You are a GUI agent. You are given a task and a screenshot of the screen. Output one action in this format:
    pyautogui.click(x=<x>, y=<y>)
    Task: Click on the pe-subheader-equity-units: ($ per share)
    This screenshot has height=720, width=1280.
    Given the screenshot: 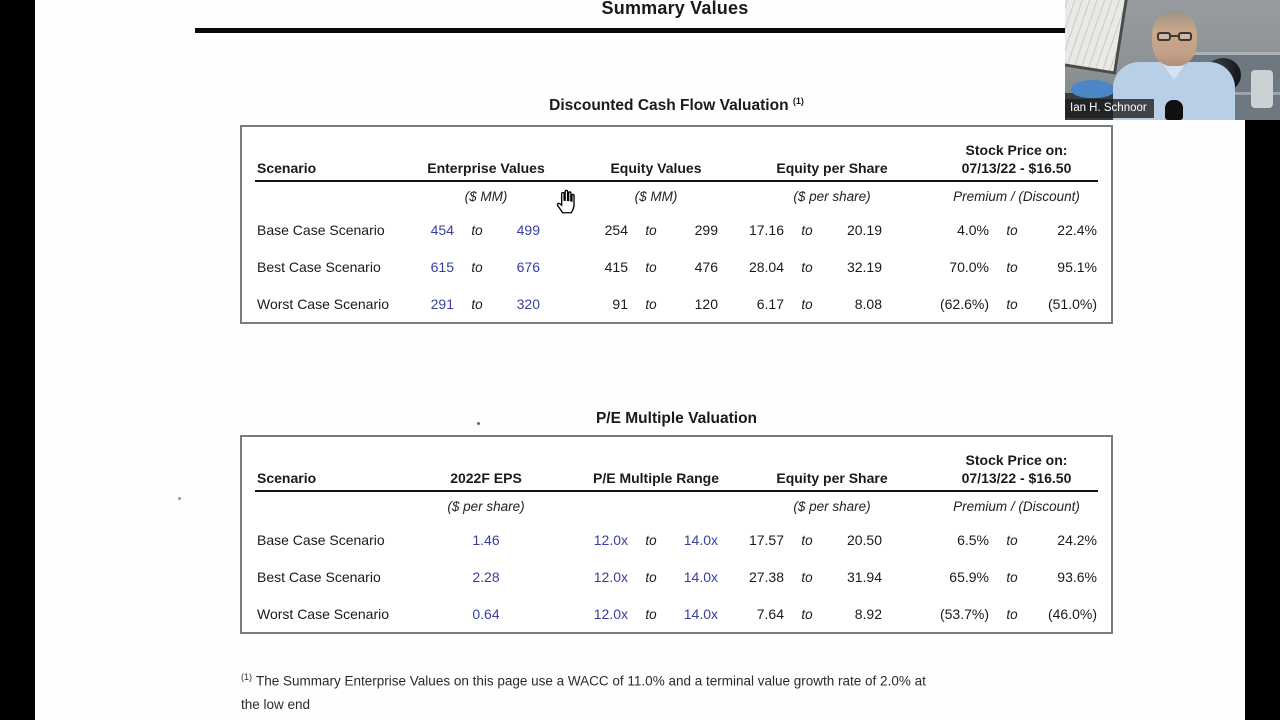 What is the action you would take?
    pyautogui.click(x=832, y=506)
    